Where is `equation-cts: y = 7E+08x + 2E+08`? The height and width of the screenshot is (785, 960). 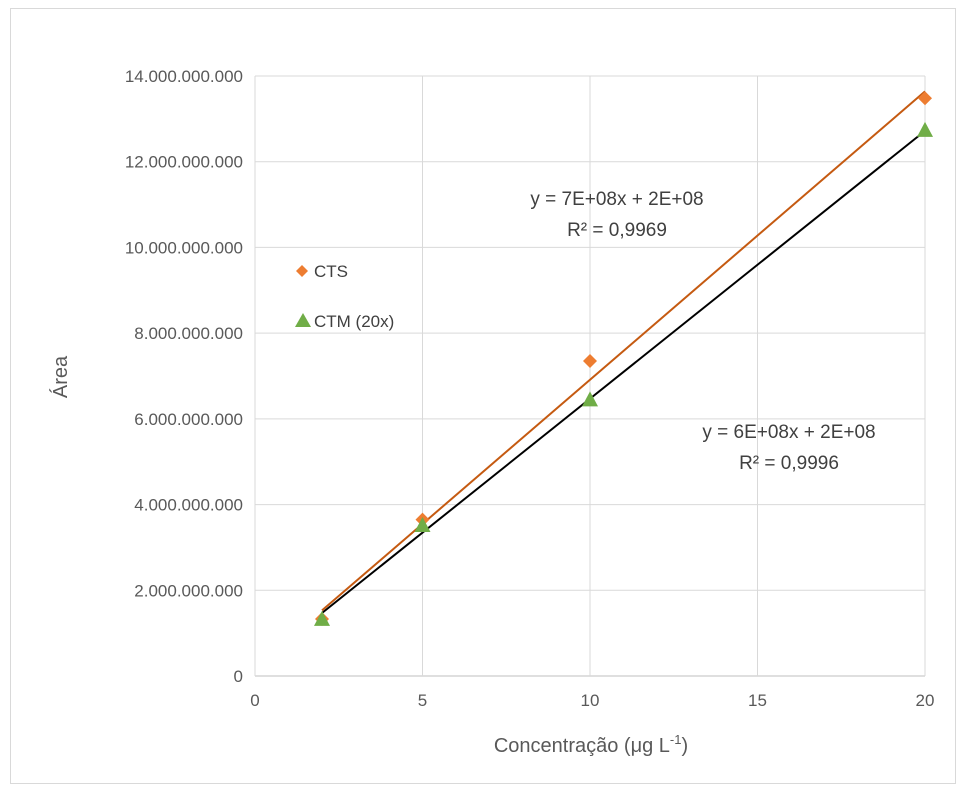
equation-cts: y = 7E+08x + 2E+08 is located at coordinates (616, 199).